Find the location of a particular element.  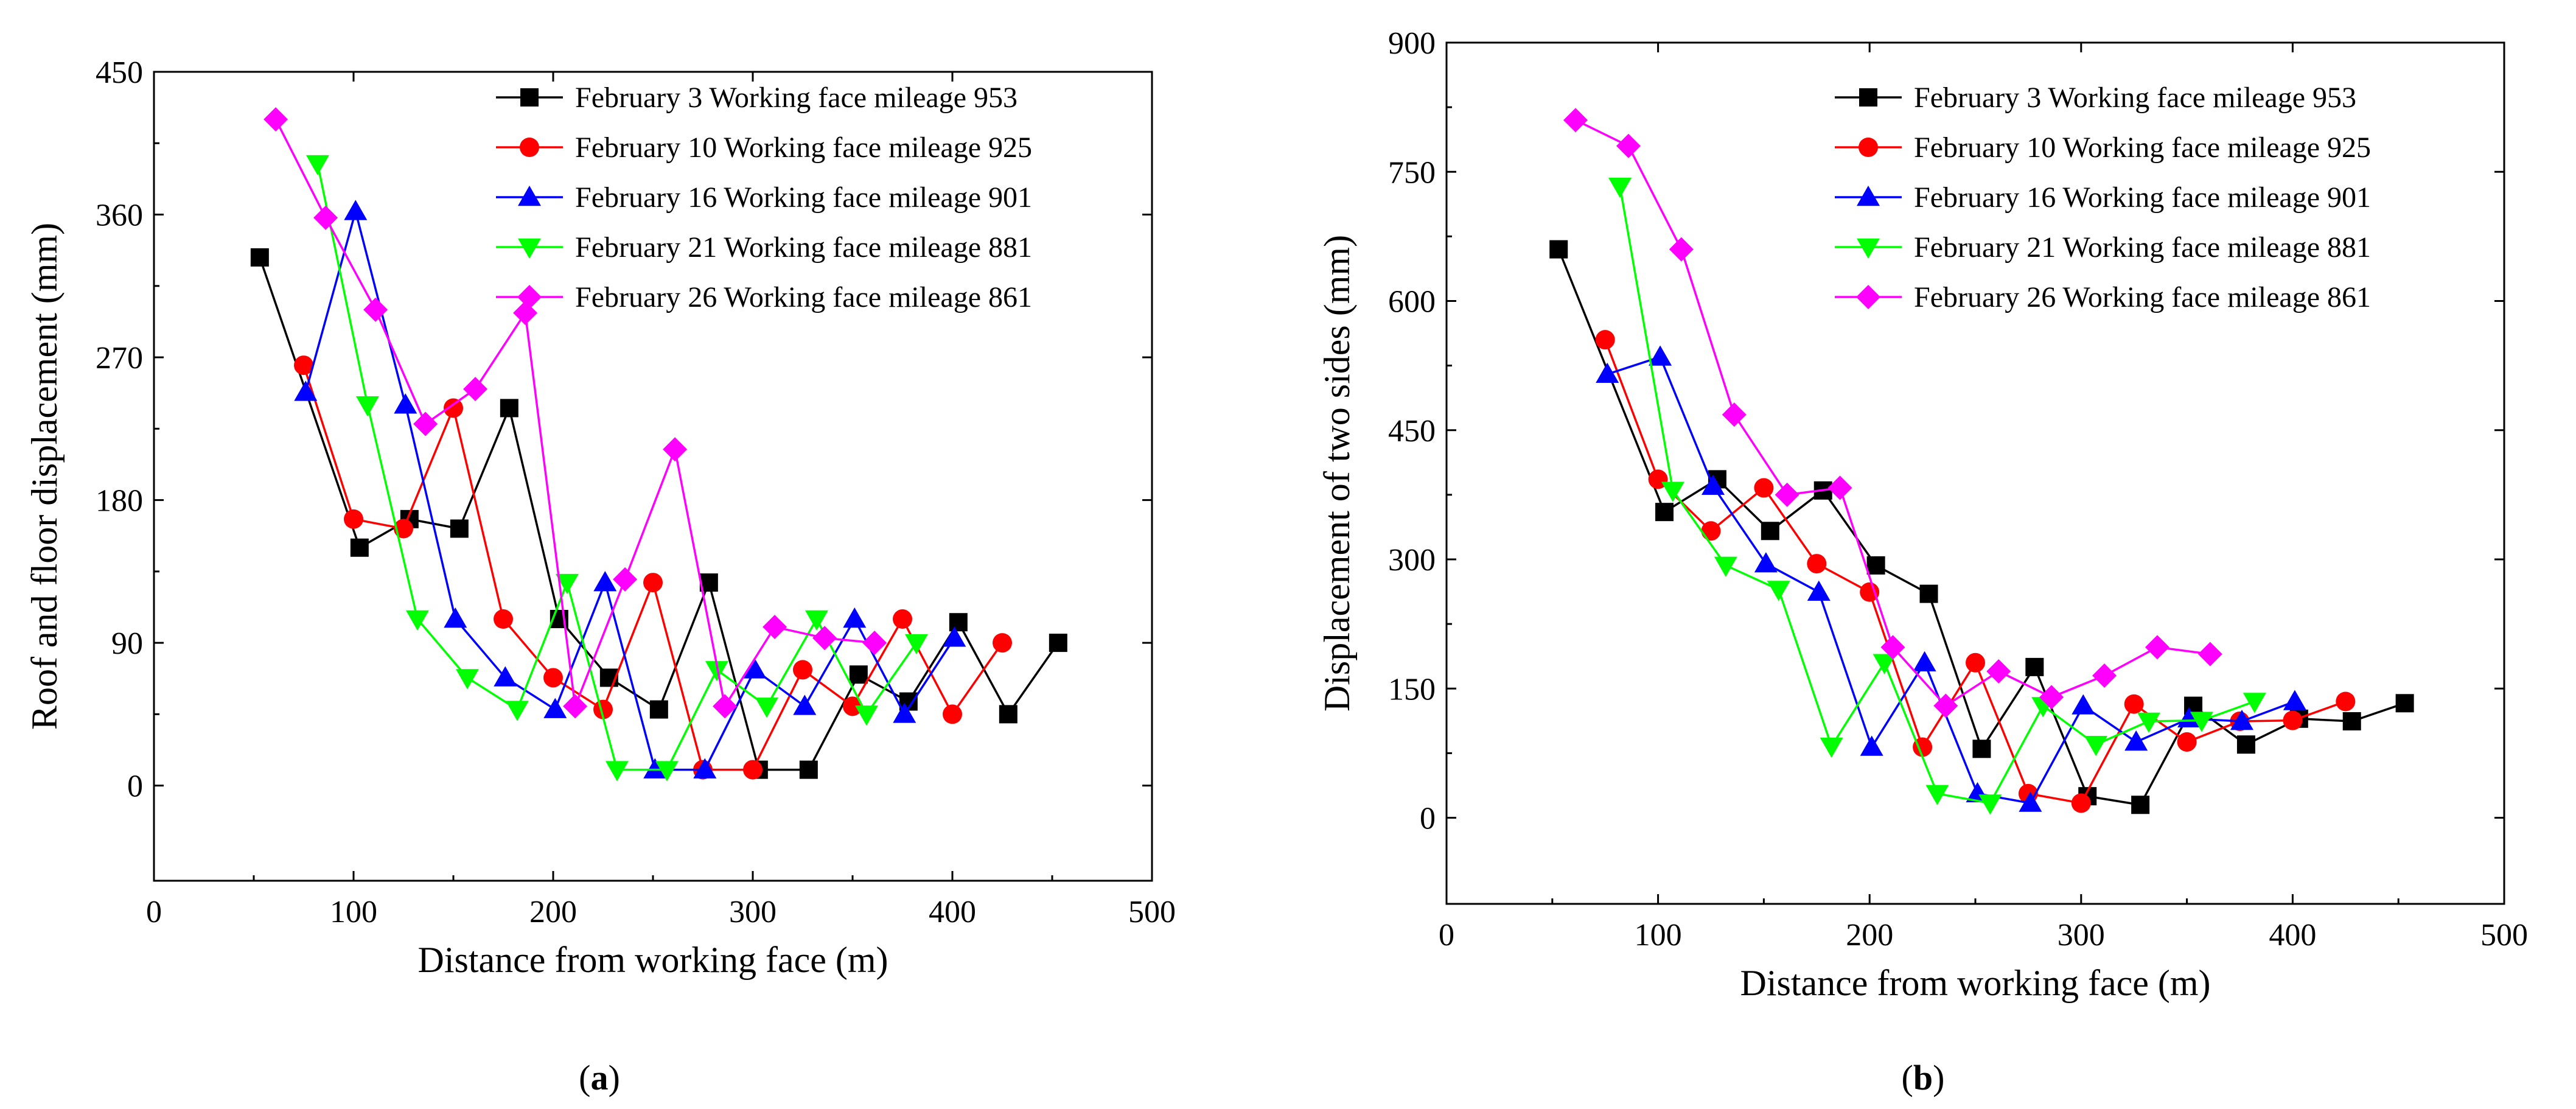

x-axis-title: Distance from working face (m) is located at coordinates (1975, 983).